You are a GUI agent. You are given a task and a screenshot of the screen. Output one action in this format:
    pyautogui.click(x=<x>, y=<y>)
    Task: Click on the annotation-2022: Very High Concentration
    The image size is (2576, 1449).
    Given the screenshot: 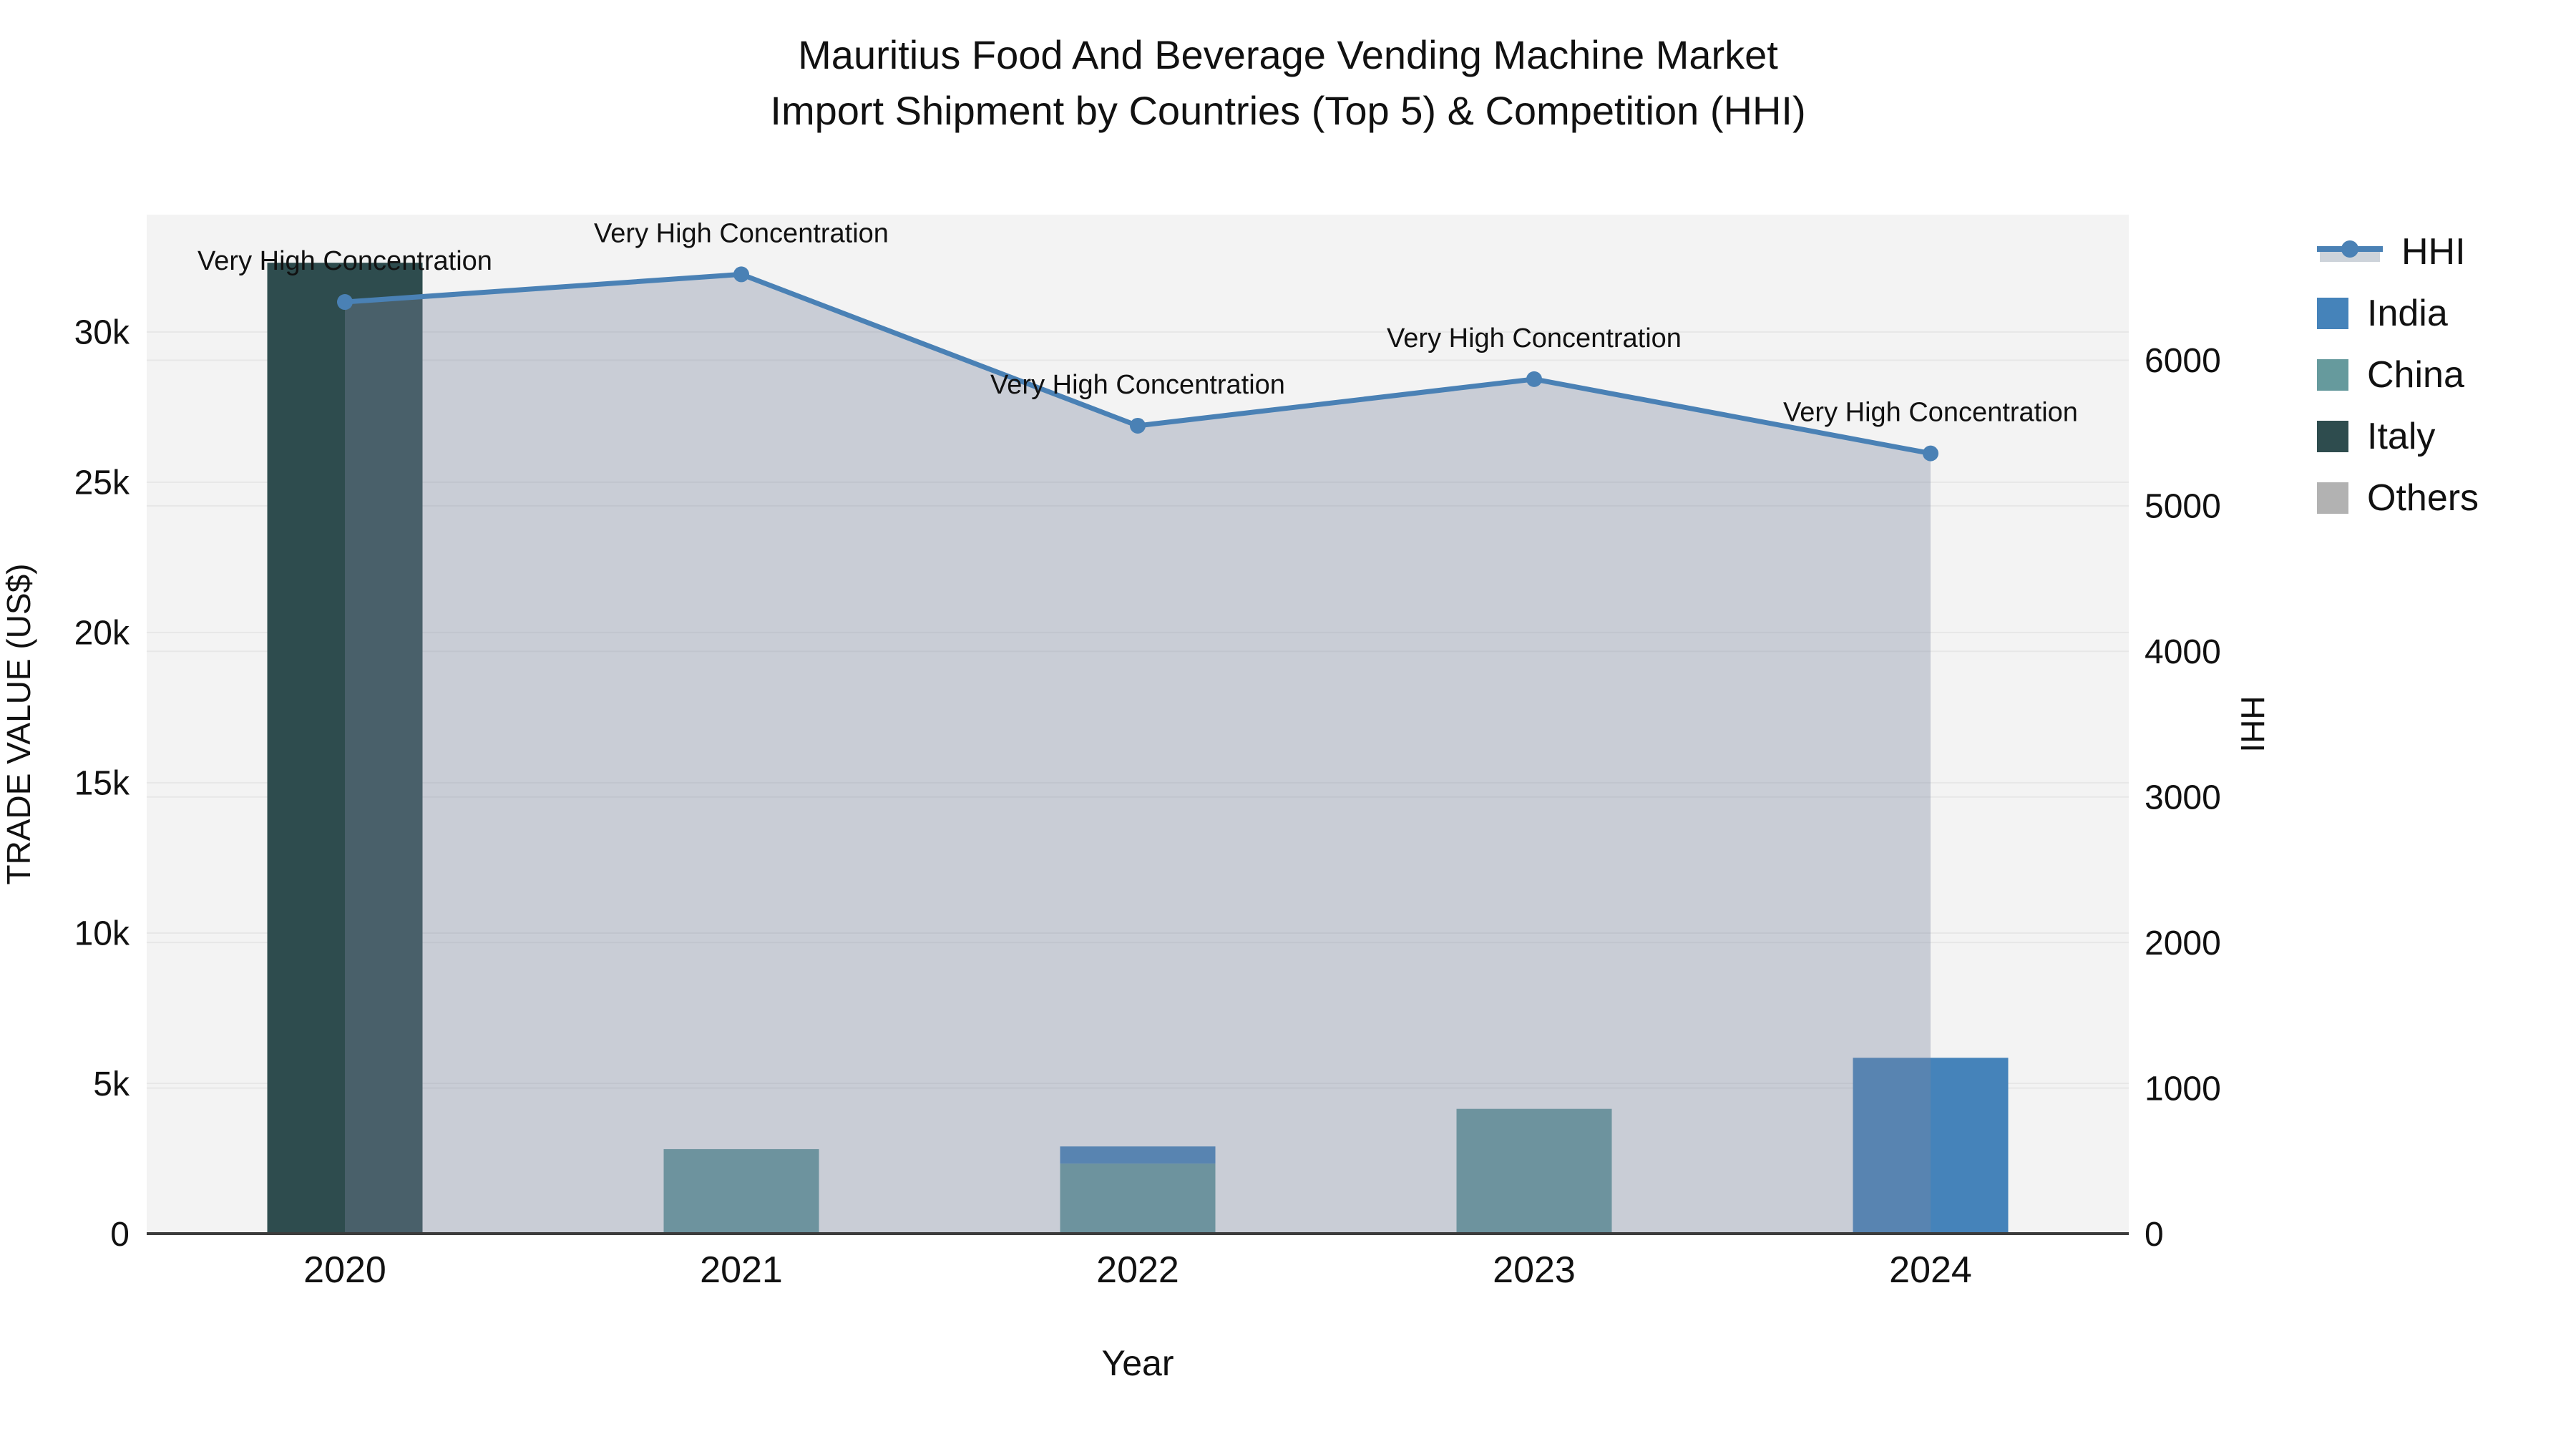 What is the action you would take?
    pyautogui.click(x=1137, y=385)
    